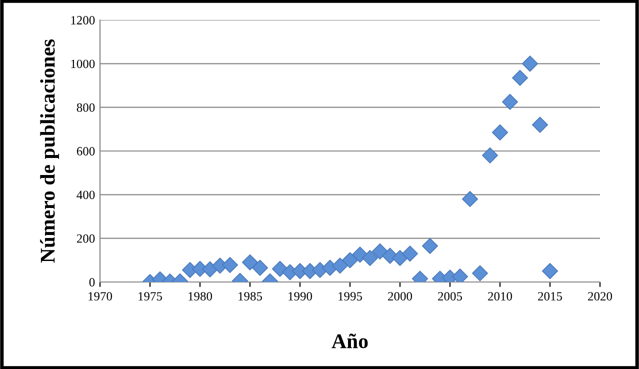 This screenshot has height=369, width=639. What do you see at coordinates (150, 296) in the screenshot?
I see `x-tick-label: 1975` at bounding box center [150, 296].